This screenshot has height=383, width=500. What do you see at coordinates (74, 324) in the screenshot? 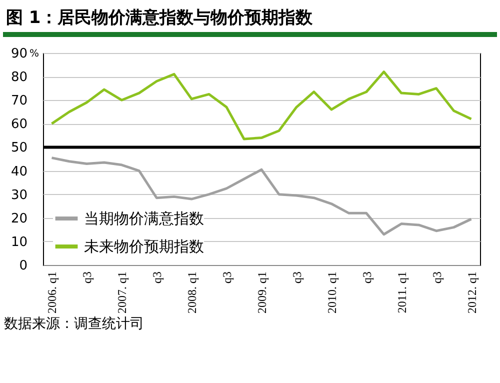
I see `source-note: 数据来源：调查统计司` at bounding box center [74, 324].